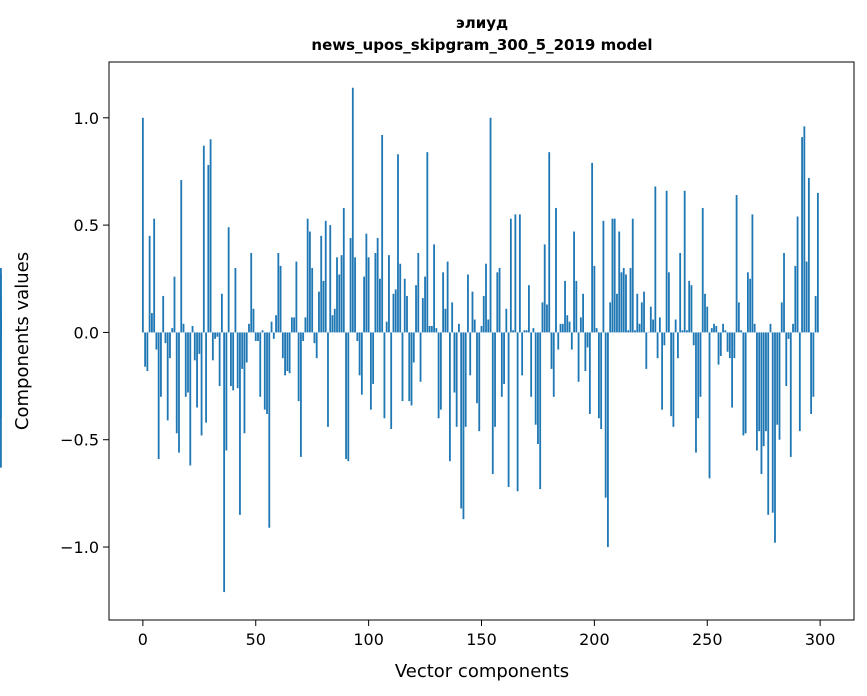 The height and width of the screenshot is (696, 867). Describe the element at coordinates (486, 634) in the screenshot. I see `x-axis-ticks: 0 50 100 150 200 250 300` at that location.